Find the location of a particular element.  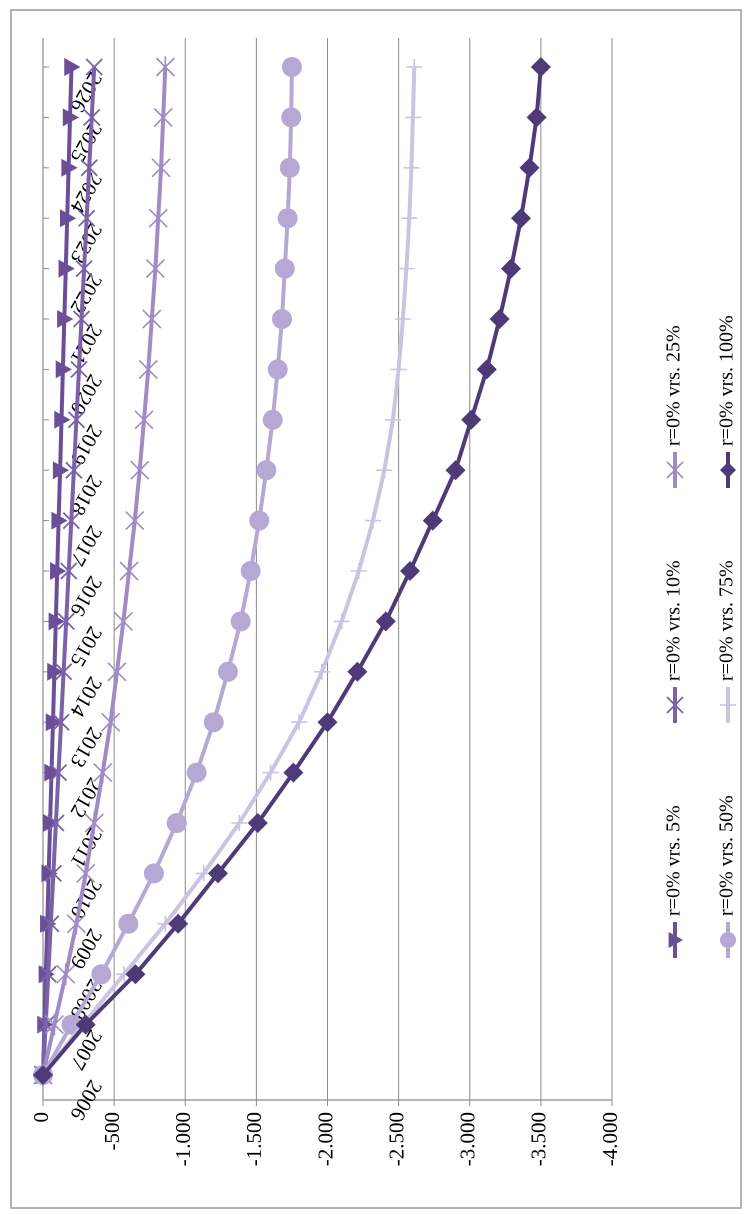

legend-item: r=0% vrs. 50% is located at coordinates (727, 876).